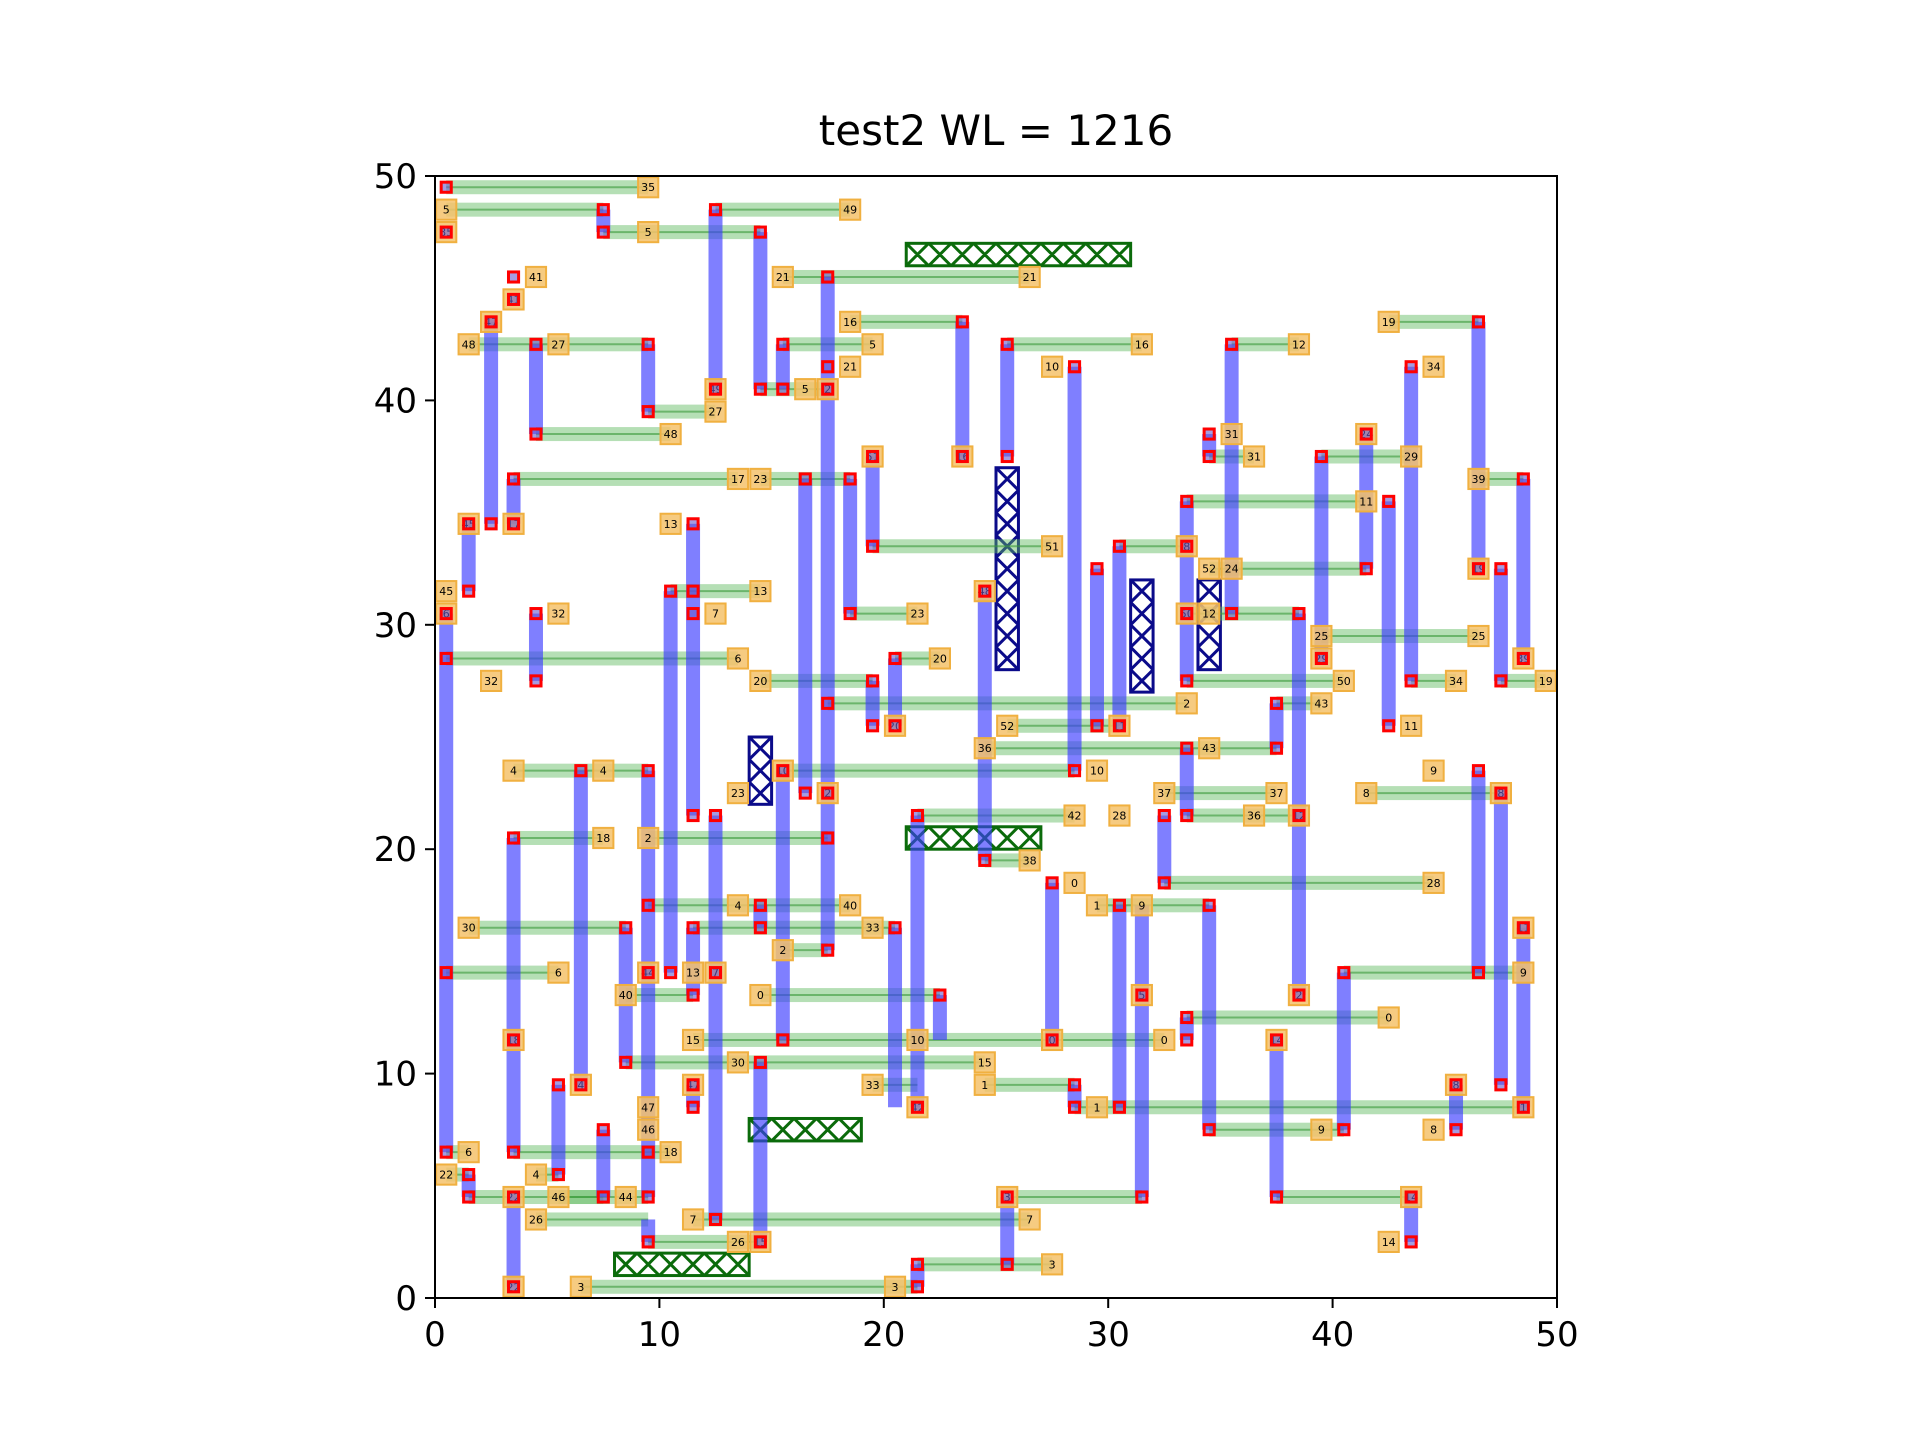  I want to click on pin-label: 8, so click(1366, 793).